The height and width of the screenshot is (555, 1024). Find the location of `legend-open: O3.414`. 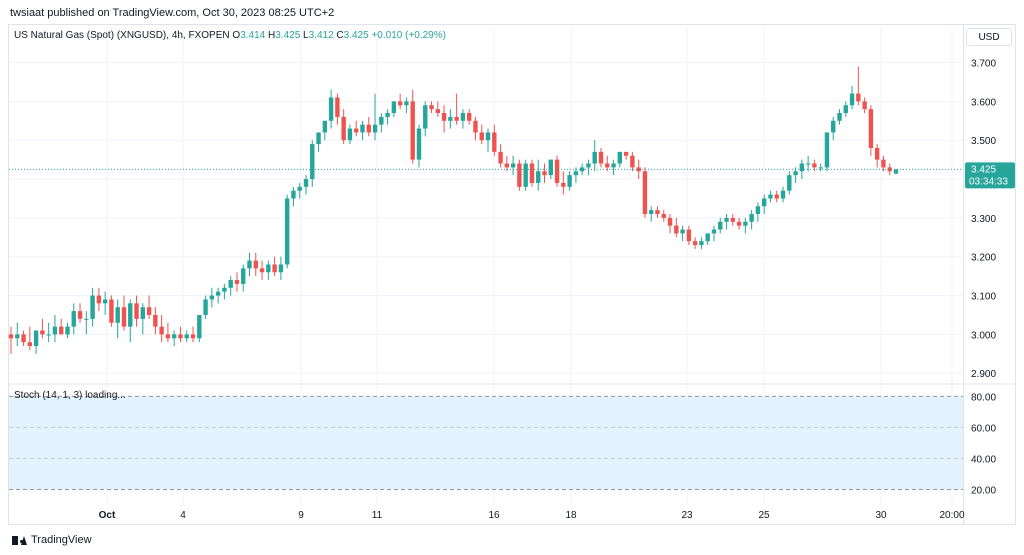

legend-open: O3.414 is located at coordinates (249, 35).